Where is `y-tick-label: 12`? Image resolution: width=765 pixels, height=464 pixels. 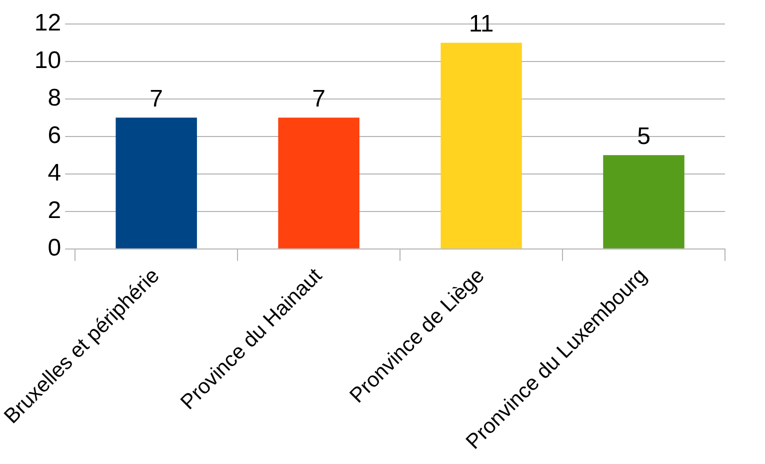
y-tick-label: 12 is located at coordinates (48, 23).